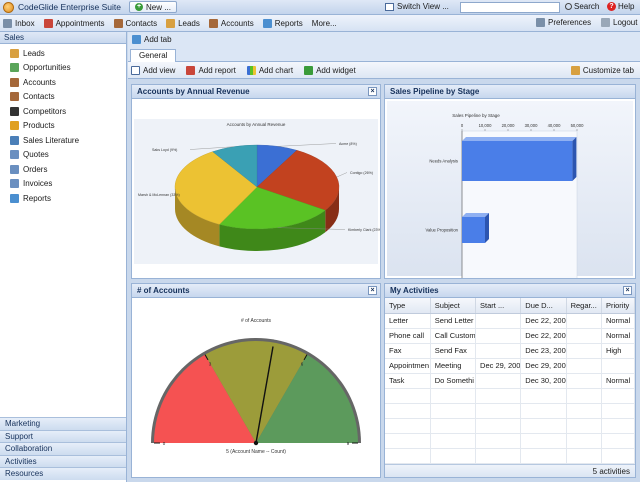  I want to click on sidebar-item-label: Competitors, so click(45, 111).